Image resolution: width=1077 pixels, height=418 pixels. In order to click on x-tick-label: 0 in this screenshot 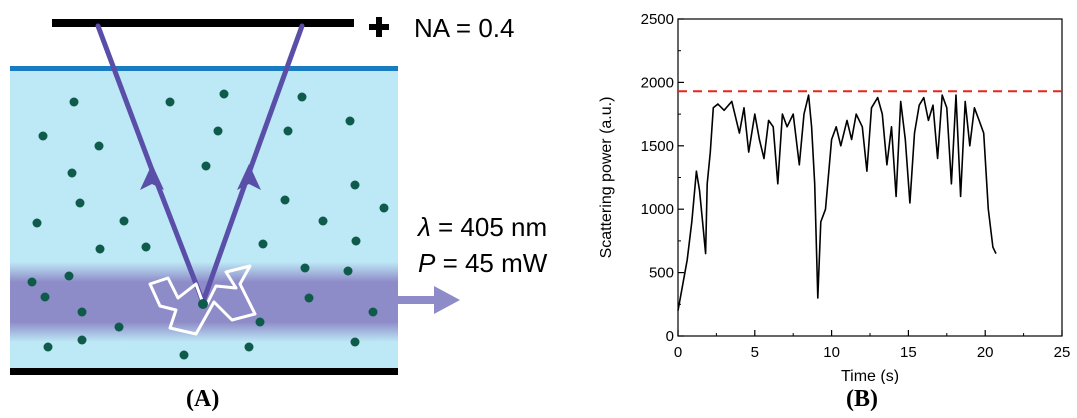, I will do `click(678, 352)`.